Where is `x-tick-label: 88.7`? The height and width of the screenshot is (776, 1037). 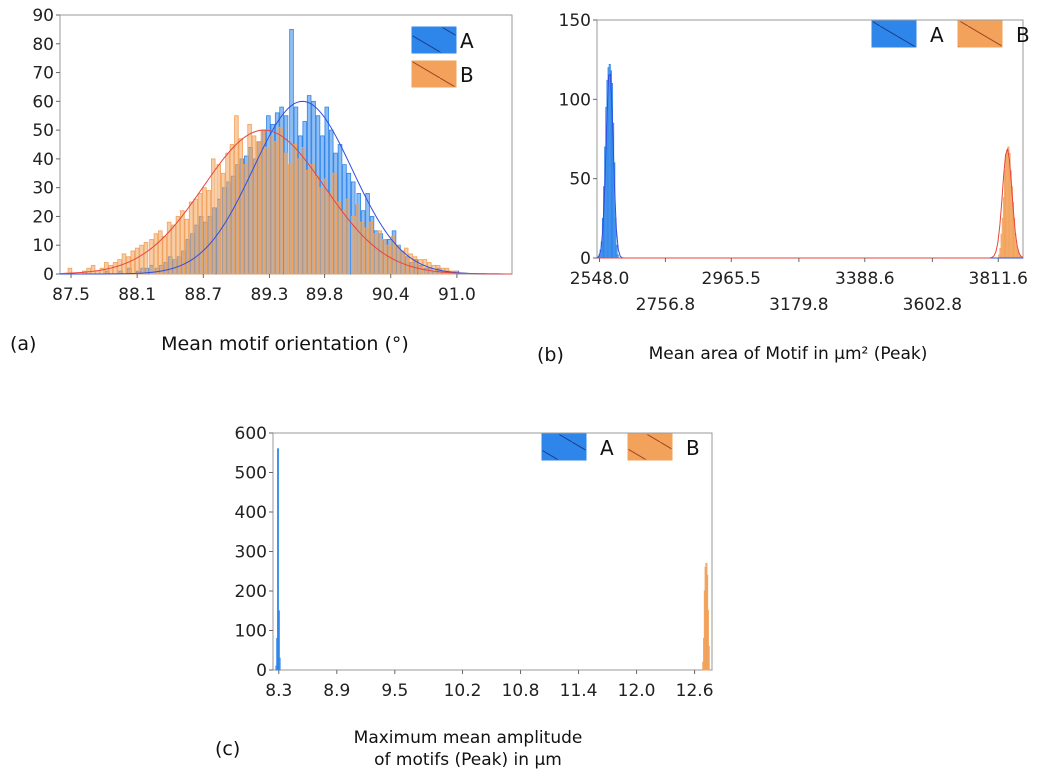
x-tick-label: 88.7 is located at coordinates (203, 295).